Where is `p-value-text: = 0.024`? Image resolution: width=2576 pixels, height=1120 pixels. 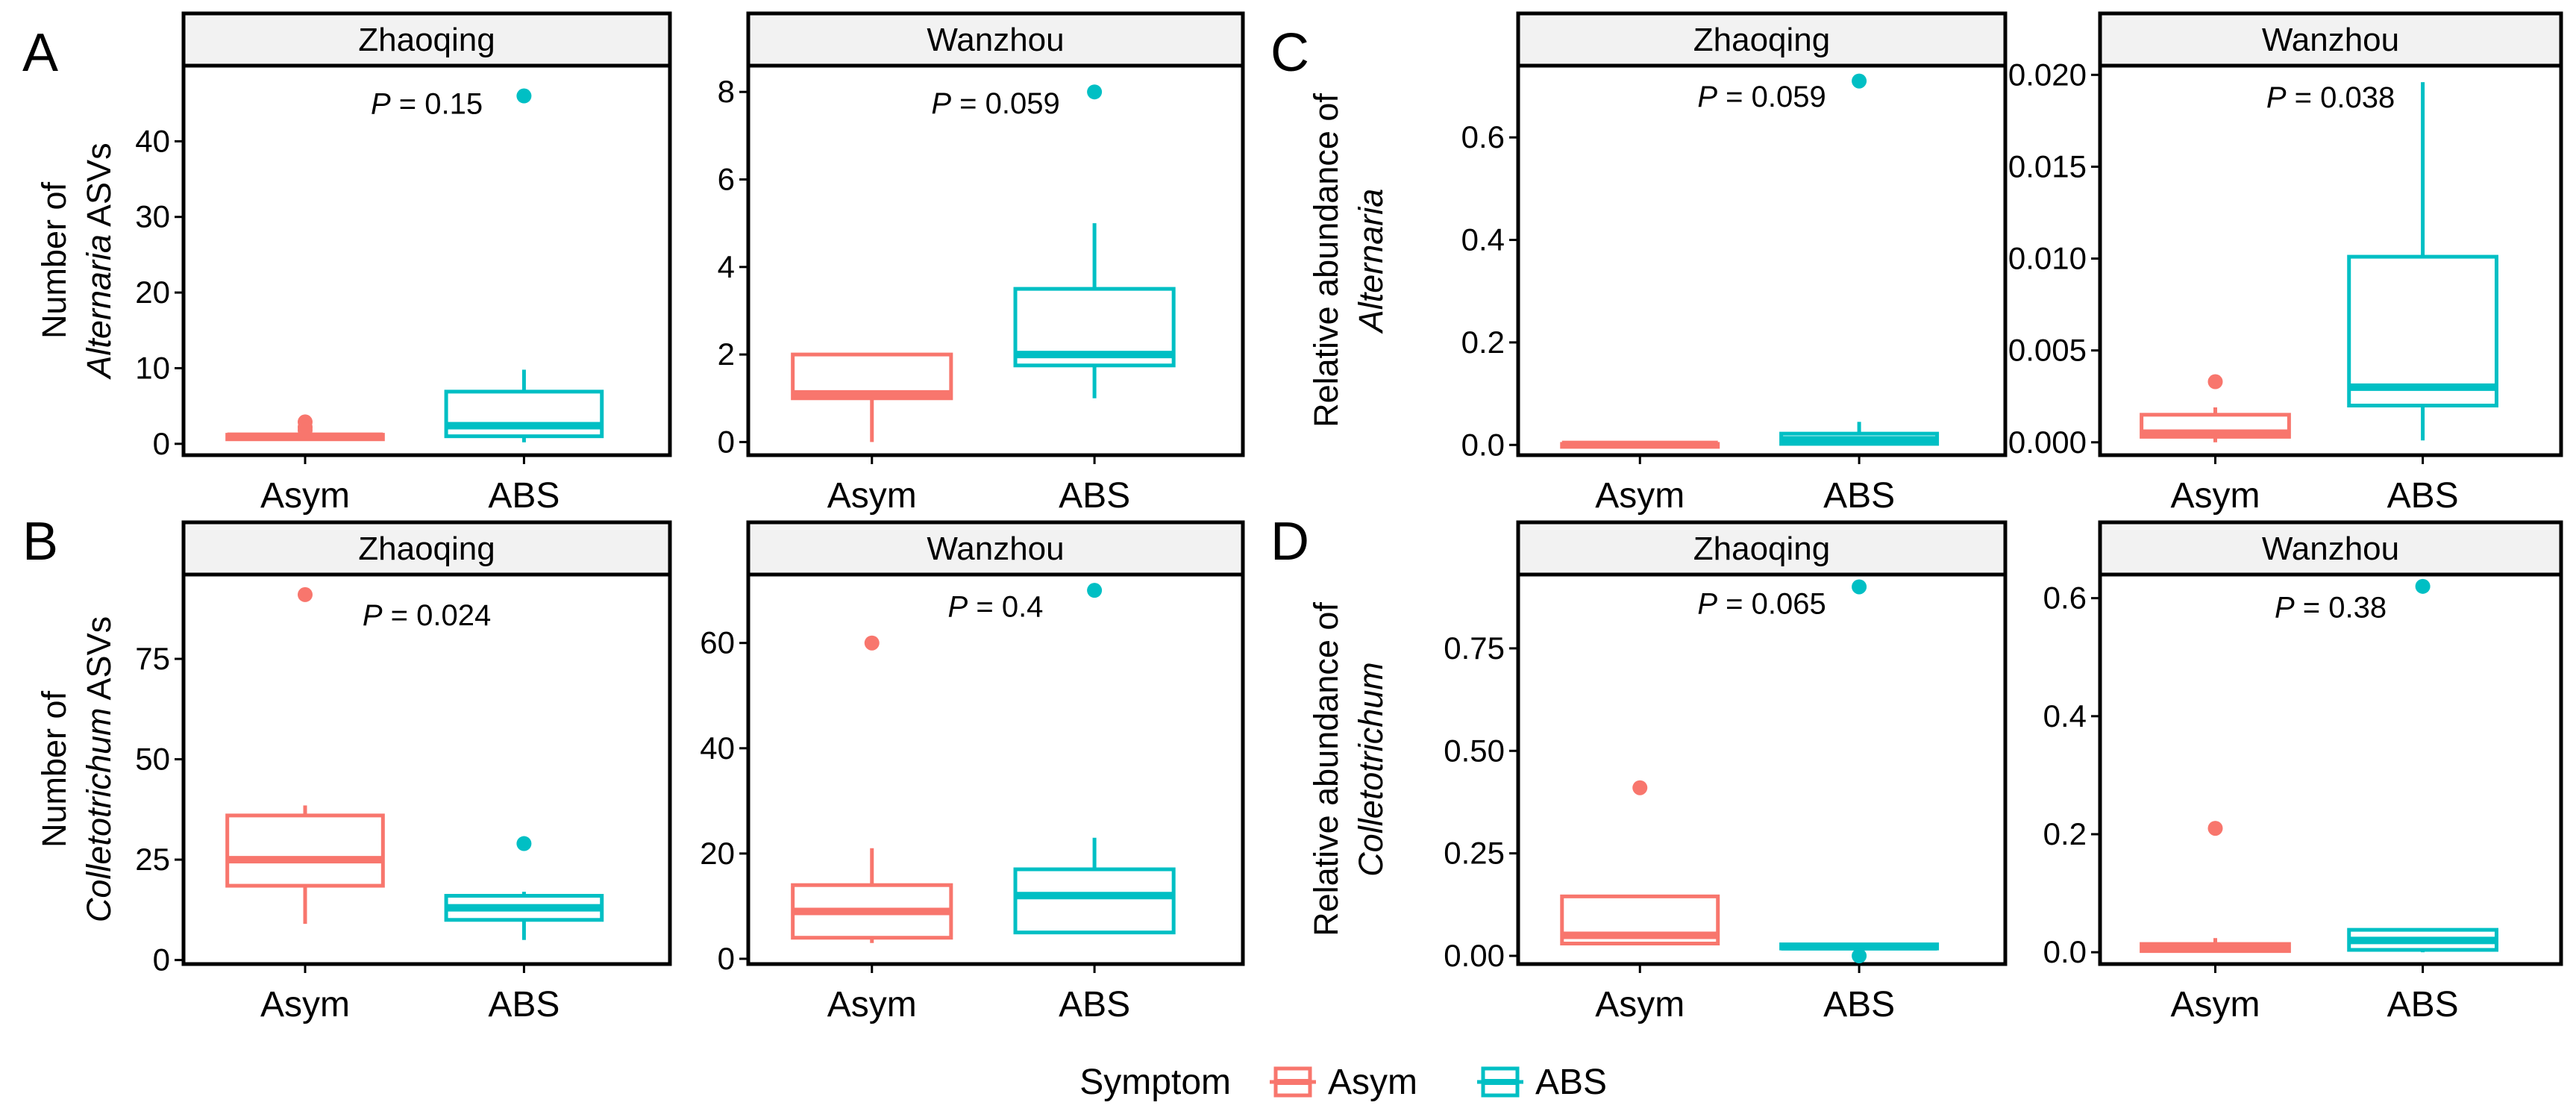
p-value-text: = 0.024 is located at coordinates (437, 615).